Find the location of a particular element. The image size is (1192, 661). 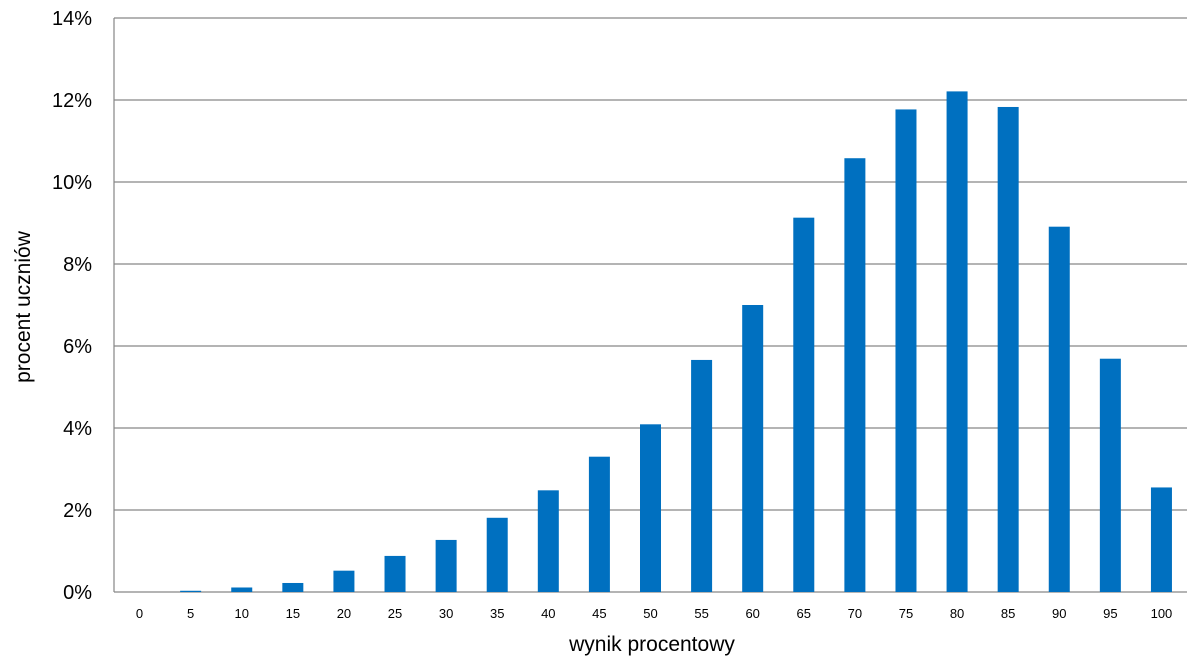

x-tick-label: 45 is located at coordinates (599, 613).